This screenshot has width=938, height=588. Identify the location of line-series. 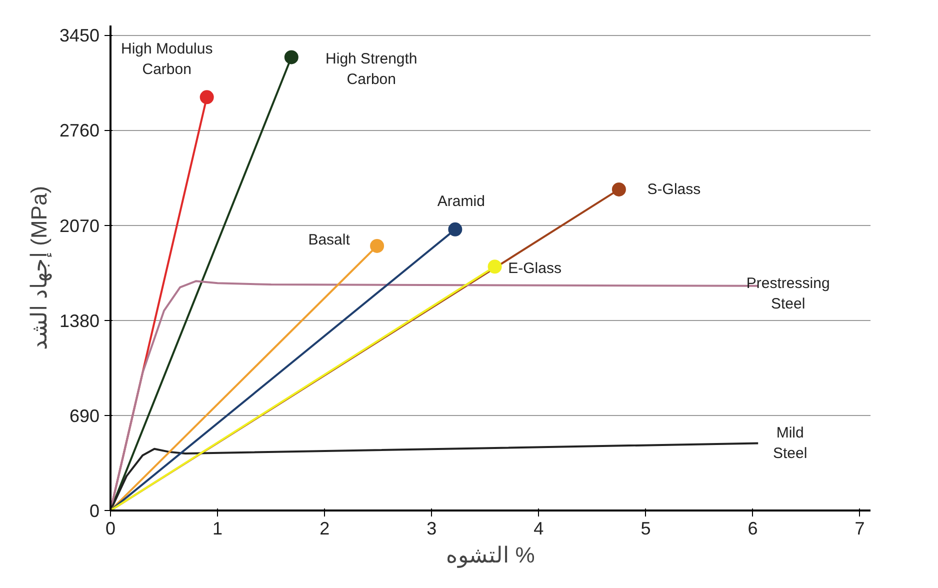
(435, 476).